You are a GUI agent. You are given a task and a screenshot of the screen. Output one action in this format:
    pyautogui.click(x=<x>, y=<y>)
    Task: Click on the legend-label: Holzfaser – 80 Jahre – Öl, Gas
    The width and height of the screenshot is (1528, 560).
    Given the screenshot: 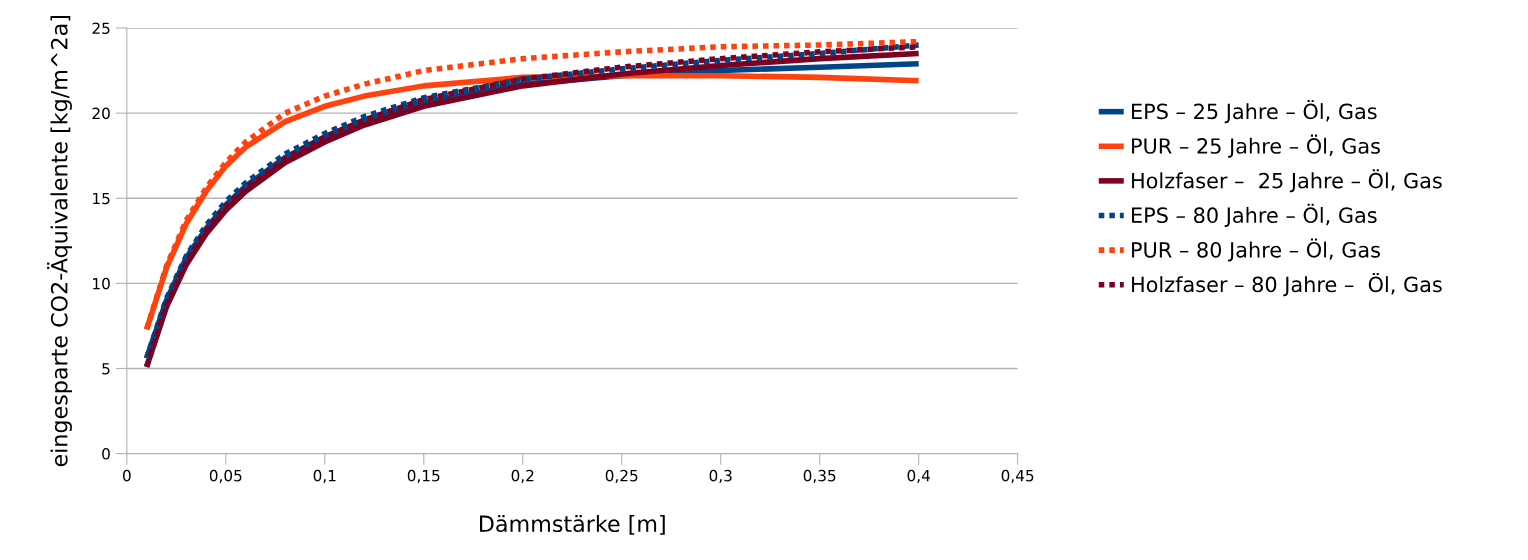 What is the action you would take?
    pyautogui.click(x=1287, y=285)
    